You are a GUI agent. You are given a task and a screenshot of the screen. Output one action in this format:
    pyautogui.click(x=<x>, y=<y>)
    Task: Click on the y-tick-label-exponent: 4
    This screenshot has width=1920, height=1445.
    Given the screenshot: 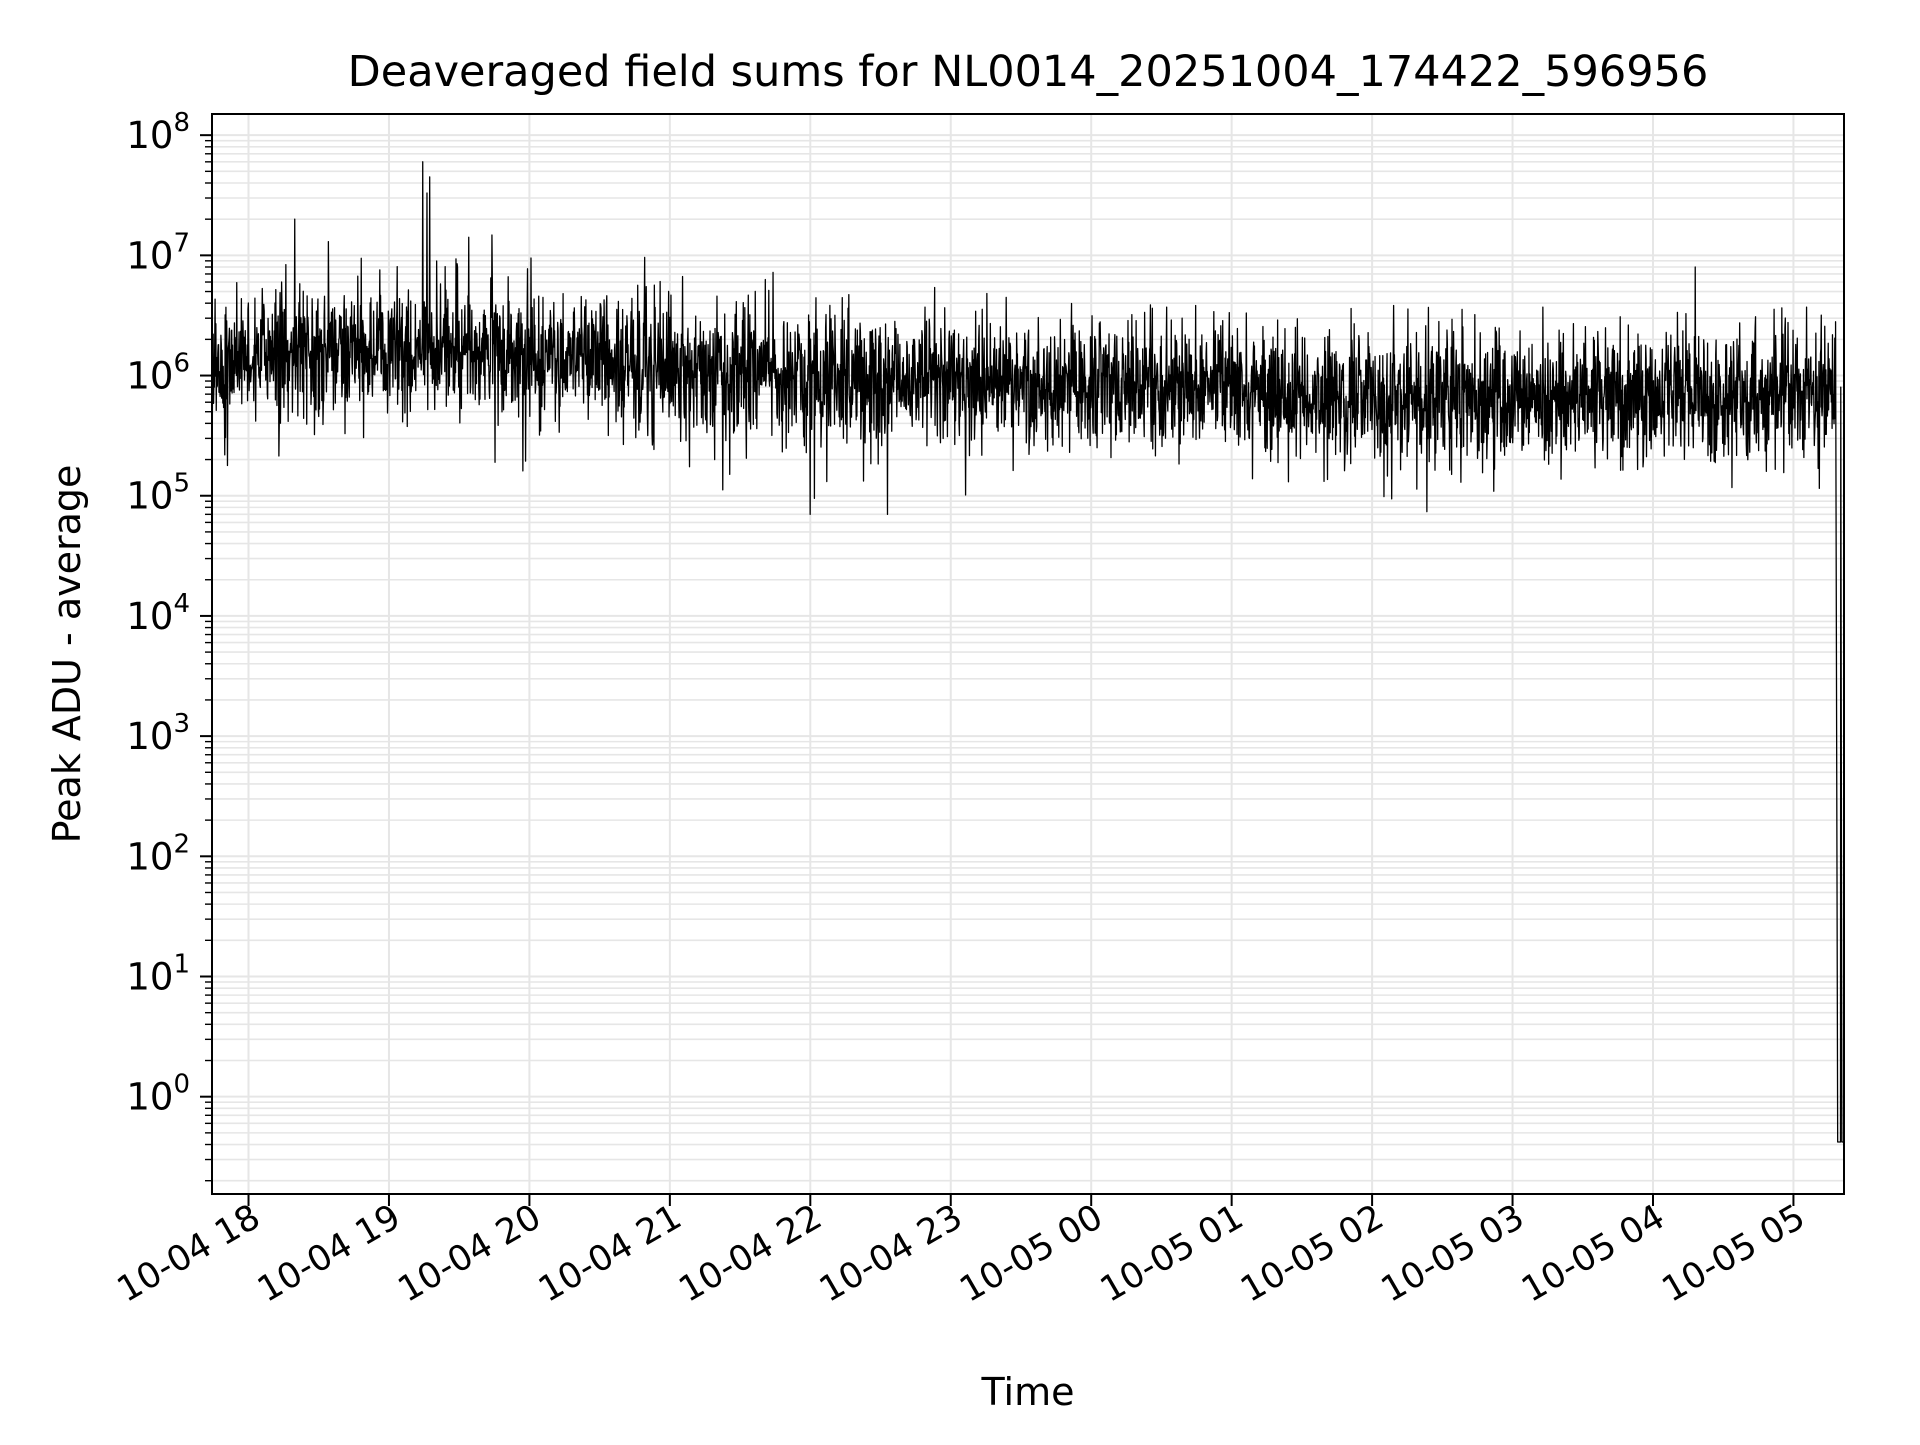 What is the action you would take?
    pyautogui.click(x=181, y=604)
    